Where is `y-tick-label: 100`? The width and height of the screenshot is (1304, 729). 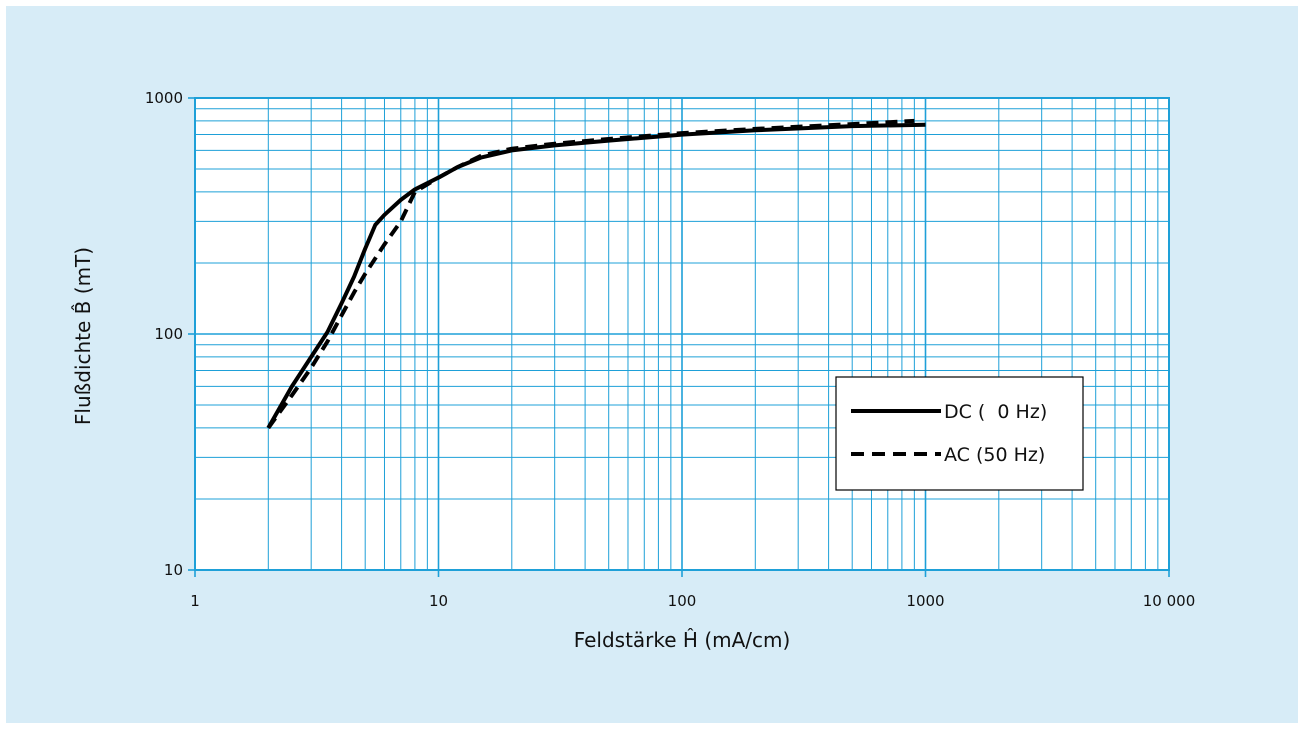
y-tick-label: 100 is located at coordinates (168, 334).